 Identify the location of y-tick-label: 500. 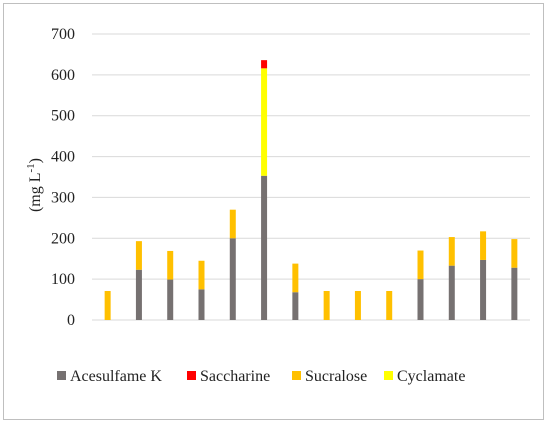
(63, 116).